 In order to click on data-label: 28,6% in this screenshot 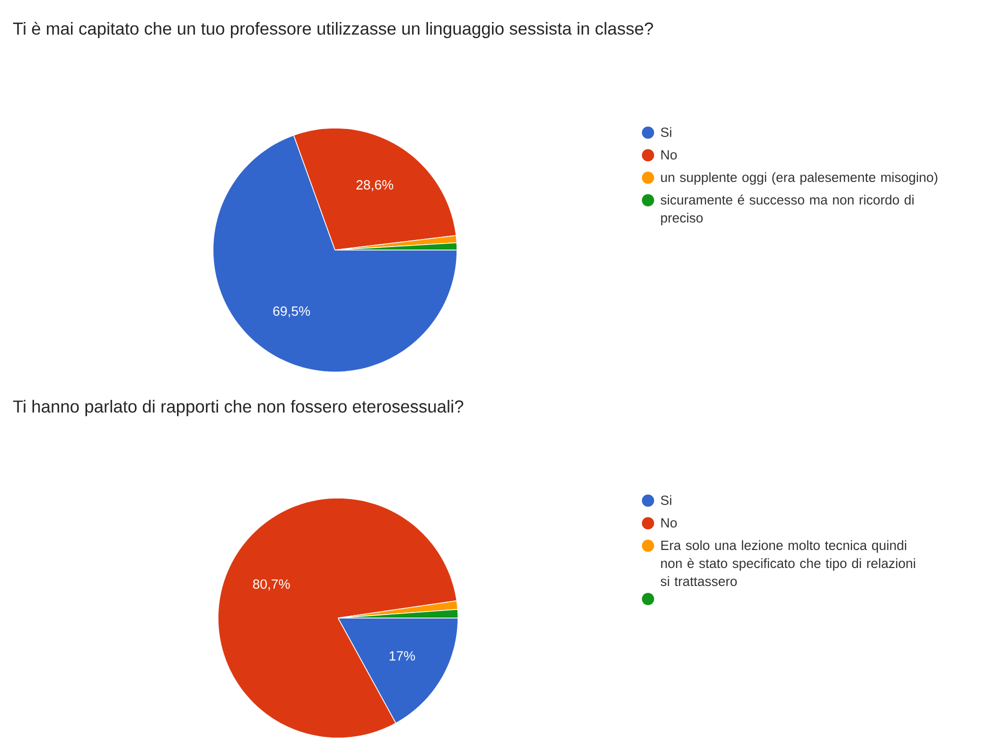, I will do `click(375, 186)`.